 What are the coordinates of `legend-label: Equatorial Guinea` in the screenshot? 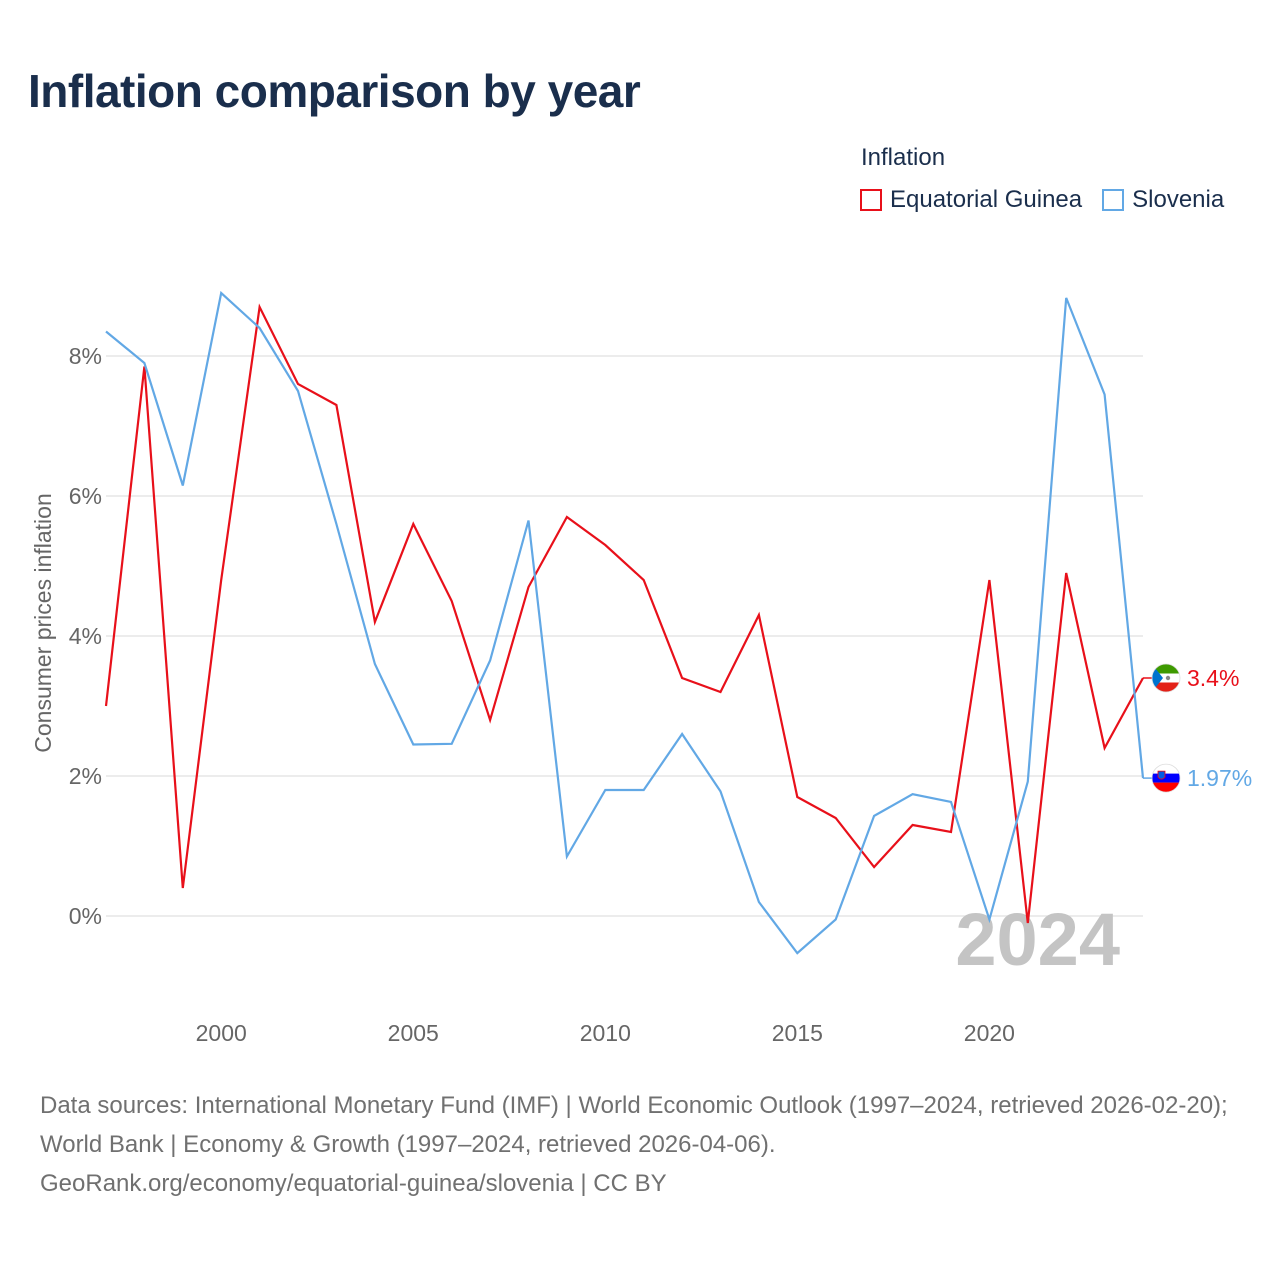 It's located at (986, 199).